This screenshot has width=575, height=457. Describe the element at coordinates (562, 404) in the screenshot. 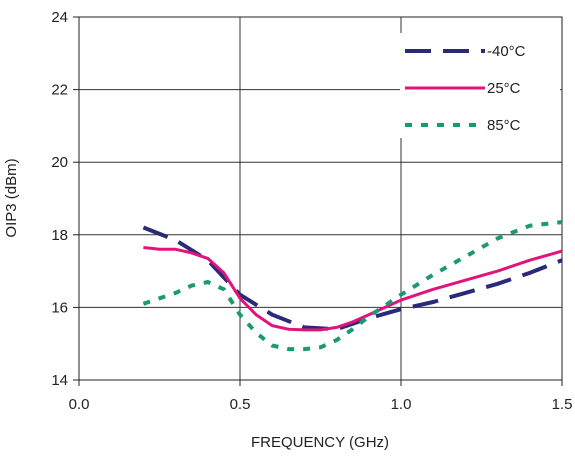

I see `x-tick-label: 1.5` at that location.